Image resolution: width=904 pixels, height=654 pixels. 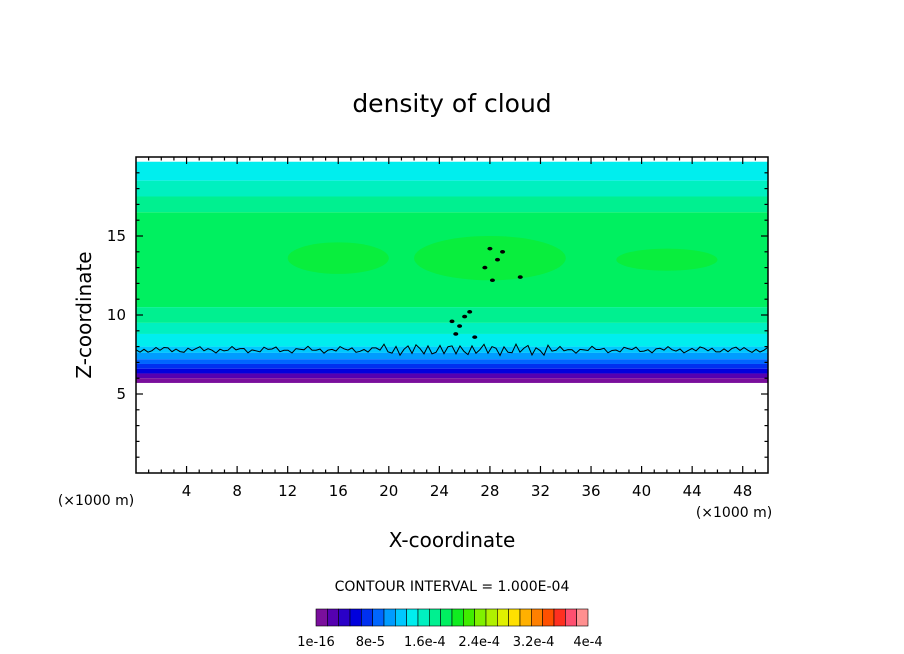 I want to click on x-tick-label: 48, so click(x=742, y=491).